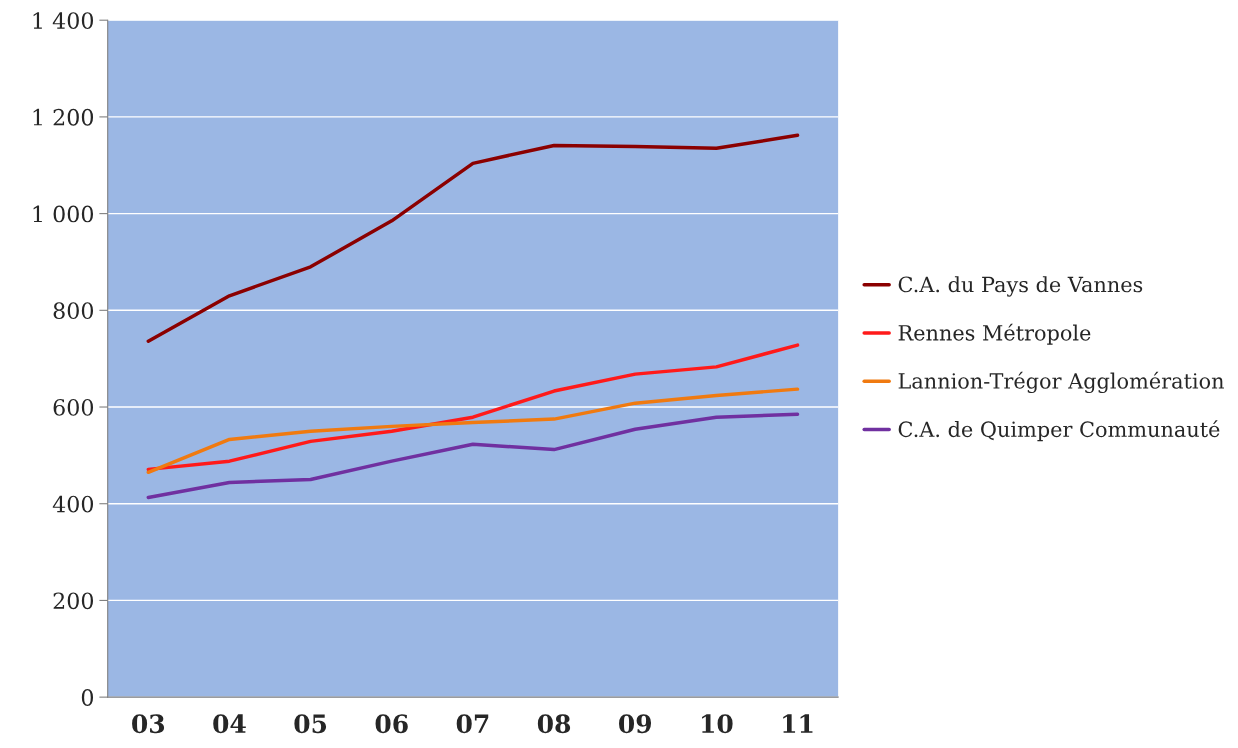 The height and width of the screenshot is (748, 1238). Describe the element at coordinates (798, 723) in the screenshot. I see `x-tick-label: 11` at that location.